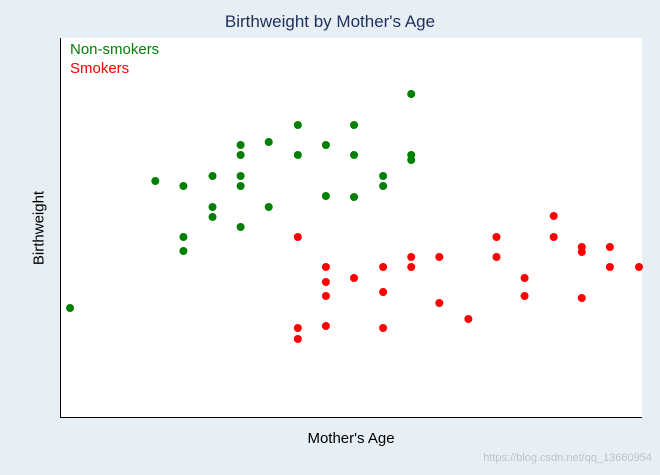  What do you see at coordinates (114, 59) in the screenshot?
I see `legend: Non-smokers Smokers` at bounding box center [114, 59].